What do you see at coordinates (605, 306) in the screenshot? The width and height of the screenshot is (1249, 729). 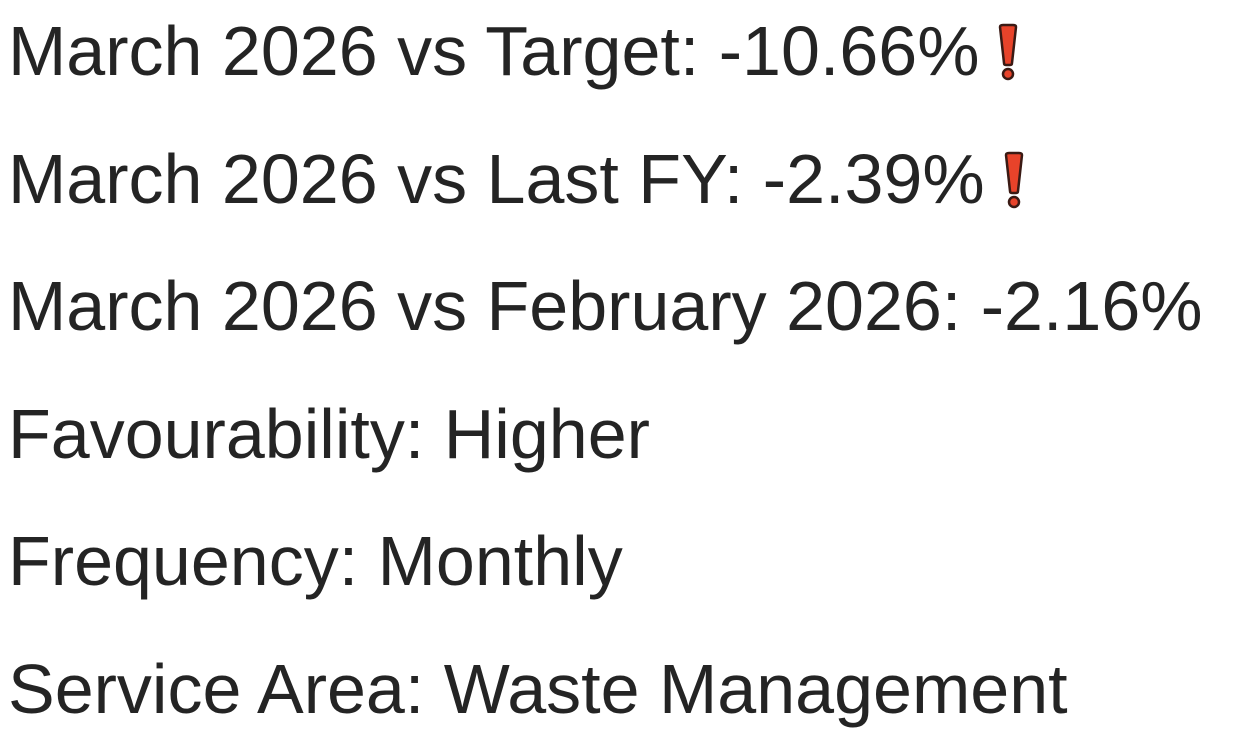 I see `info-text: March 2026 vs February 2026: -2.16%` at bounding box center [605, 306].